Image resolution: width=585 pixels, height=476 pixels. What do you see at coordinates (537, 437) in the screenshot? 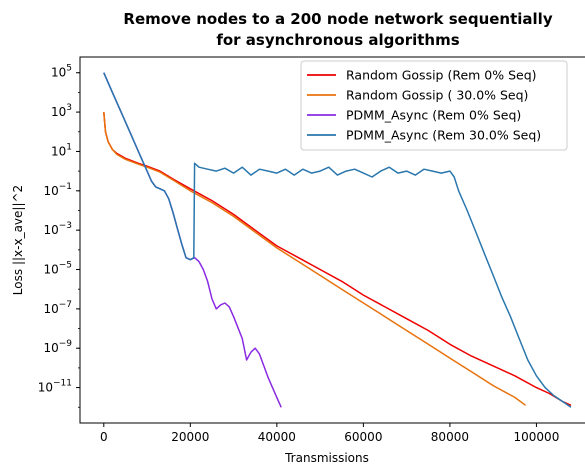
I see `x-tick-label: 100000` at bounding box center [537, 437].